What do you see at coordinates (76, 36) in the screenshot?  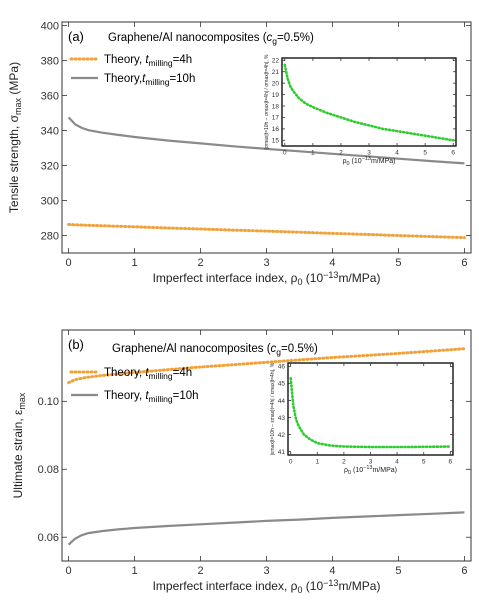 I see `panel-label: (a)` at bounding box center [76, 36].